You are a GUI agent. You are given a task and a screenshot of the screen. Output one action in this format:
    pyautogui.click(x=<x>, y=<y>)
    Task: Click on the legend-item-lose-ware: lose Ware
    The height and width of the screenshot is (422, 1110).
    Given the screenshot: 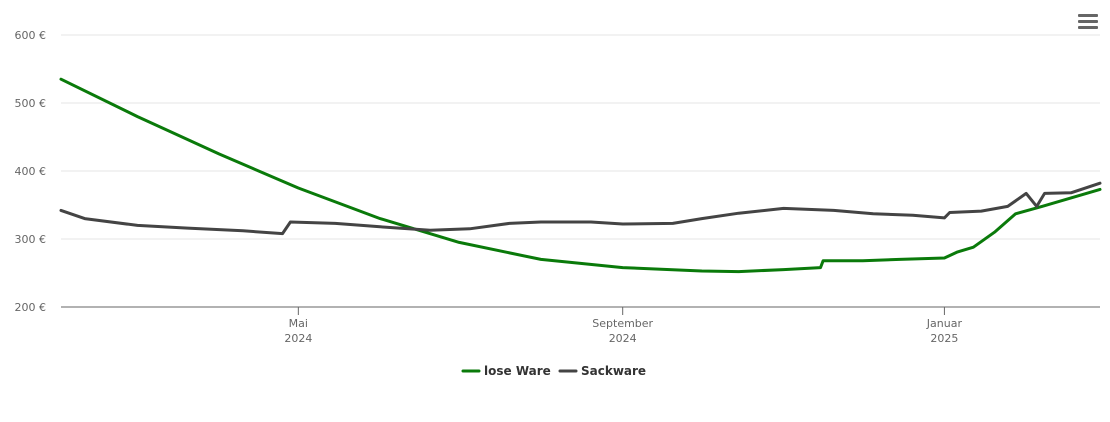 What is the action you would take?
    pyautogui.click(x=506, y=371)
    